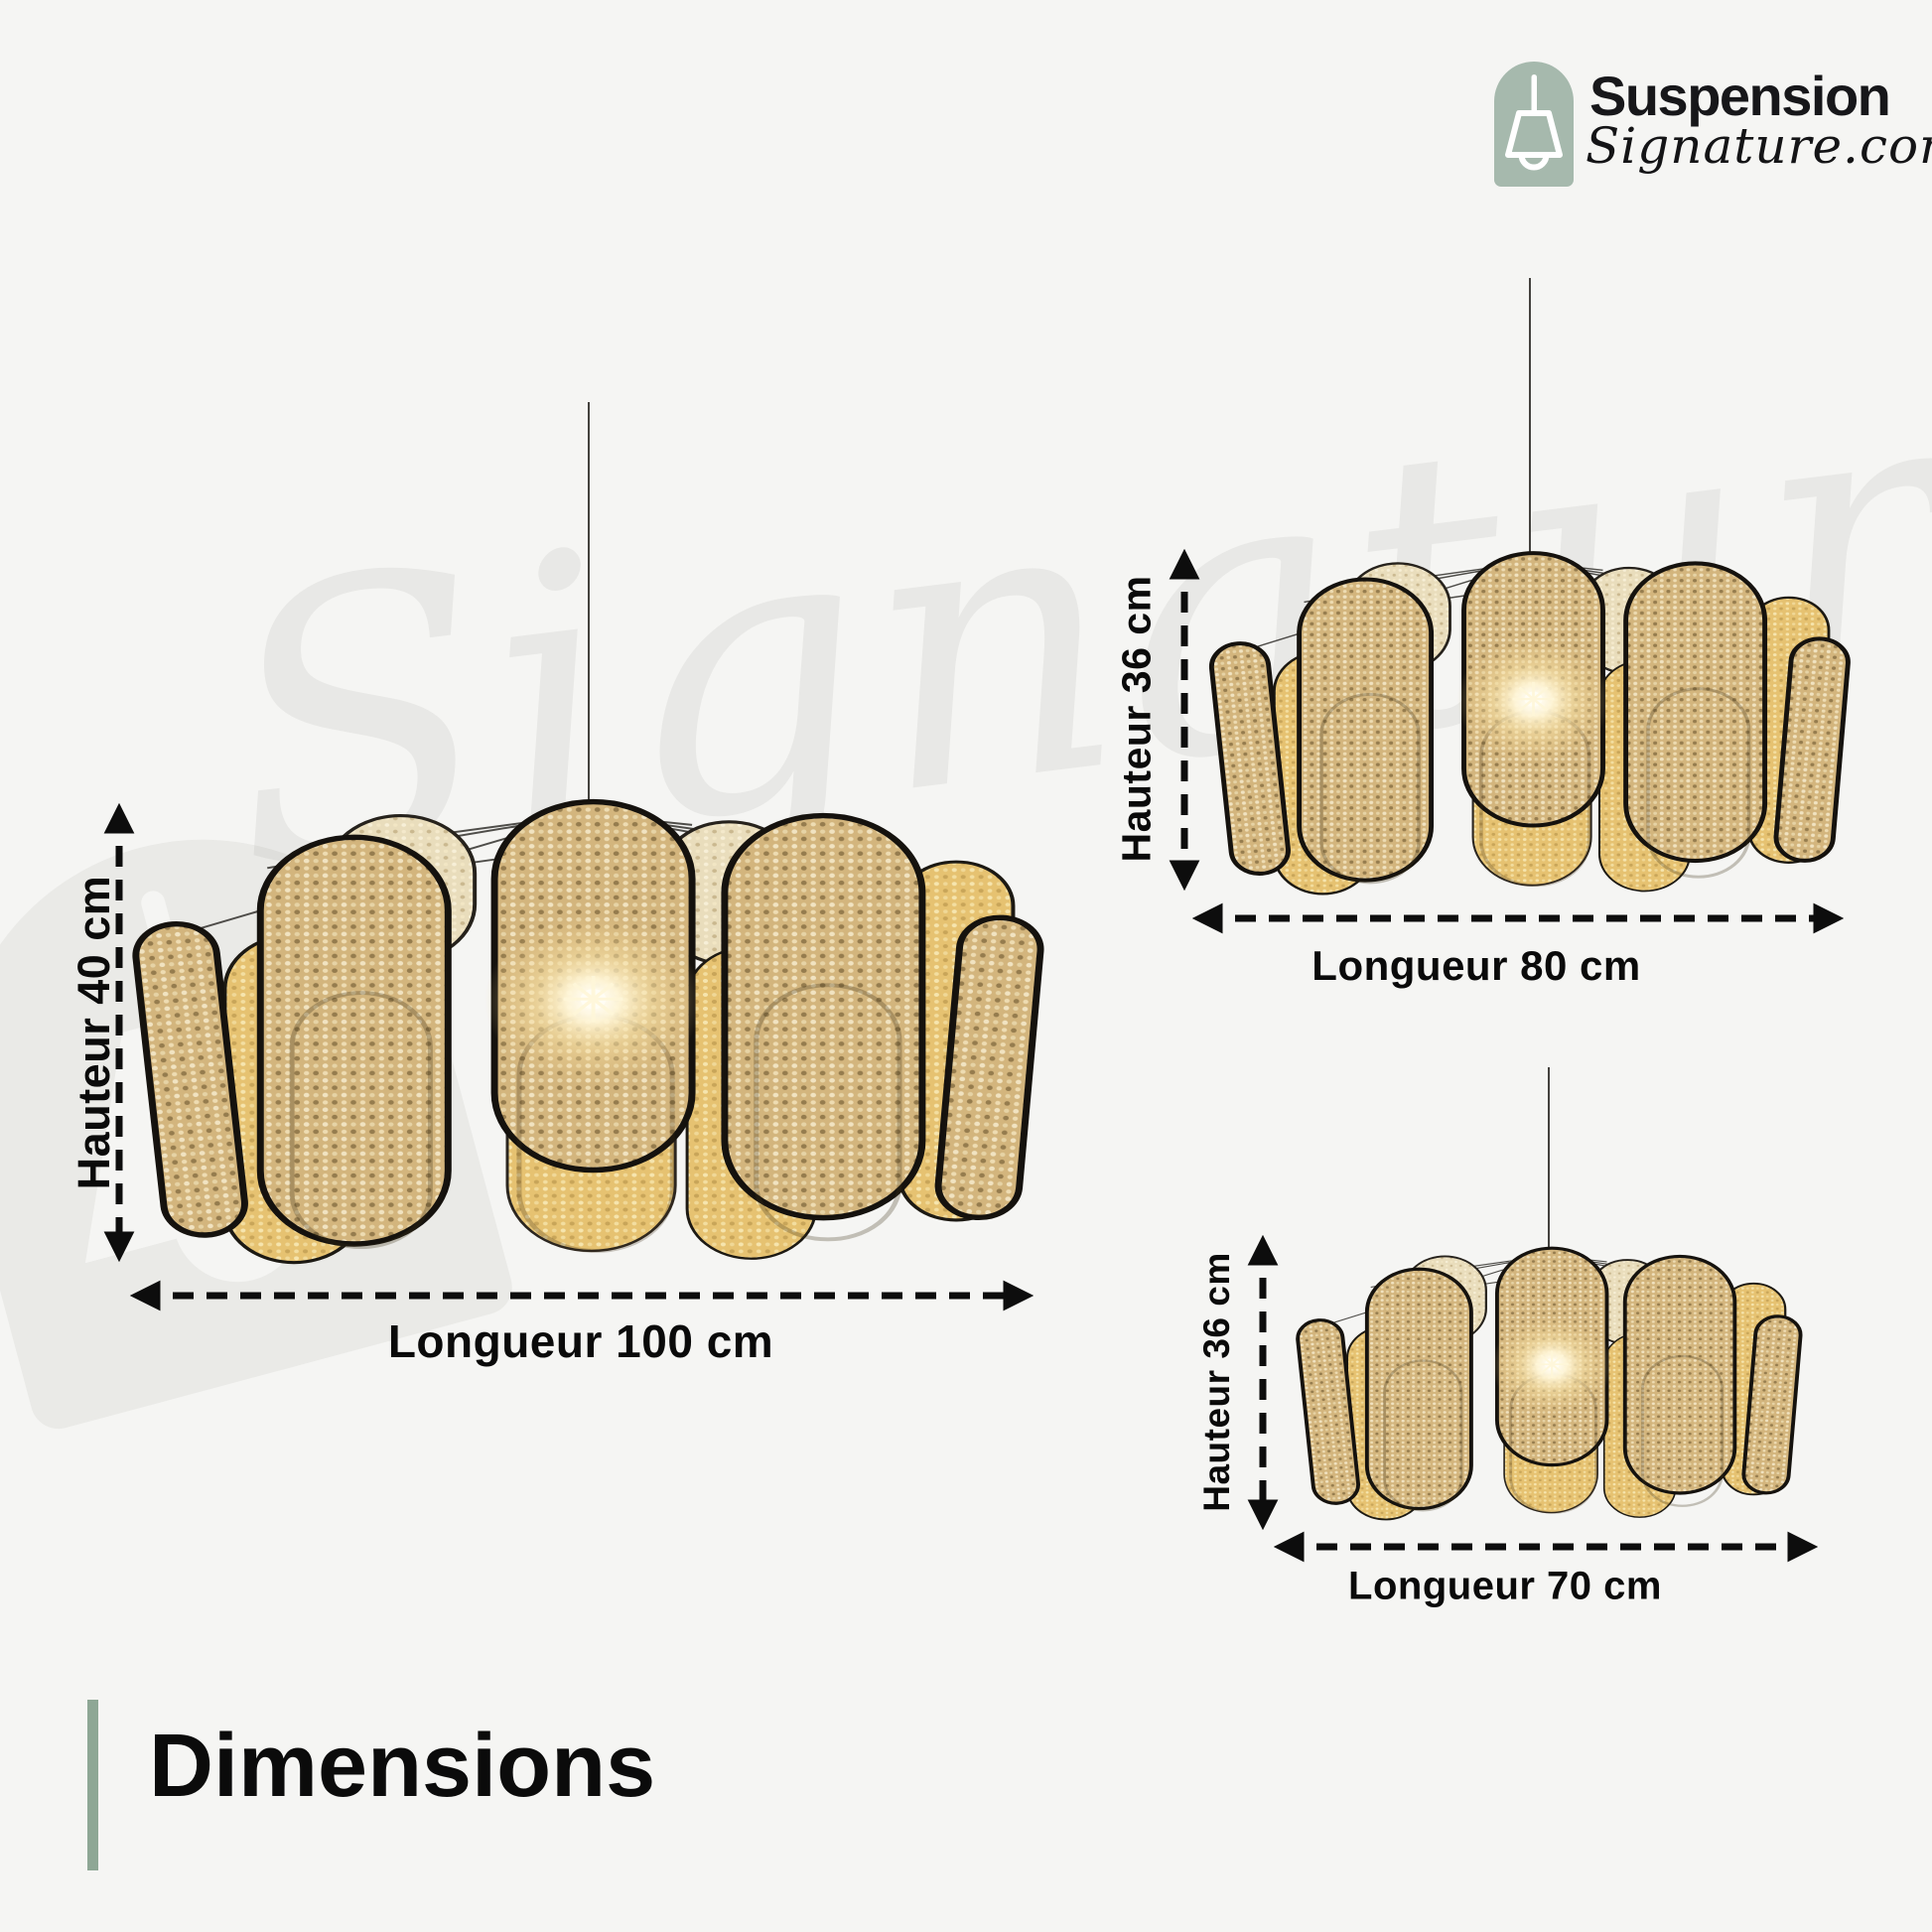 The height and width of the screenshot is (1932, 1932). What do you see at coordinates (1136, 719) in the screenshot?
I see `height-label-lamp-medium: Hauteur 36 cm` at bounding box center [1136, 719].